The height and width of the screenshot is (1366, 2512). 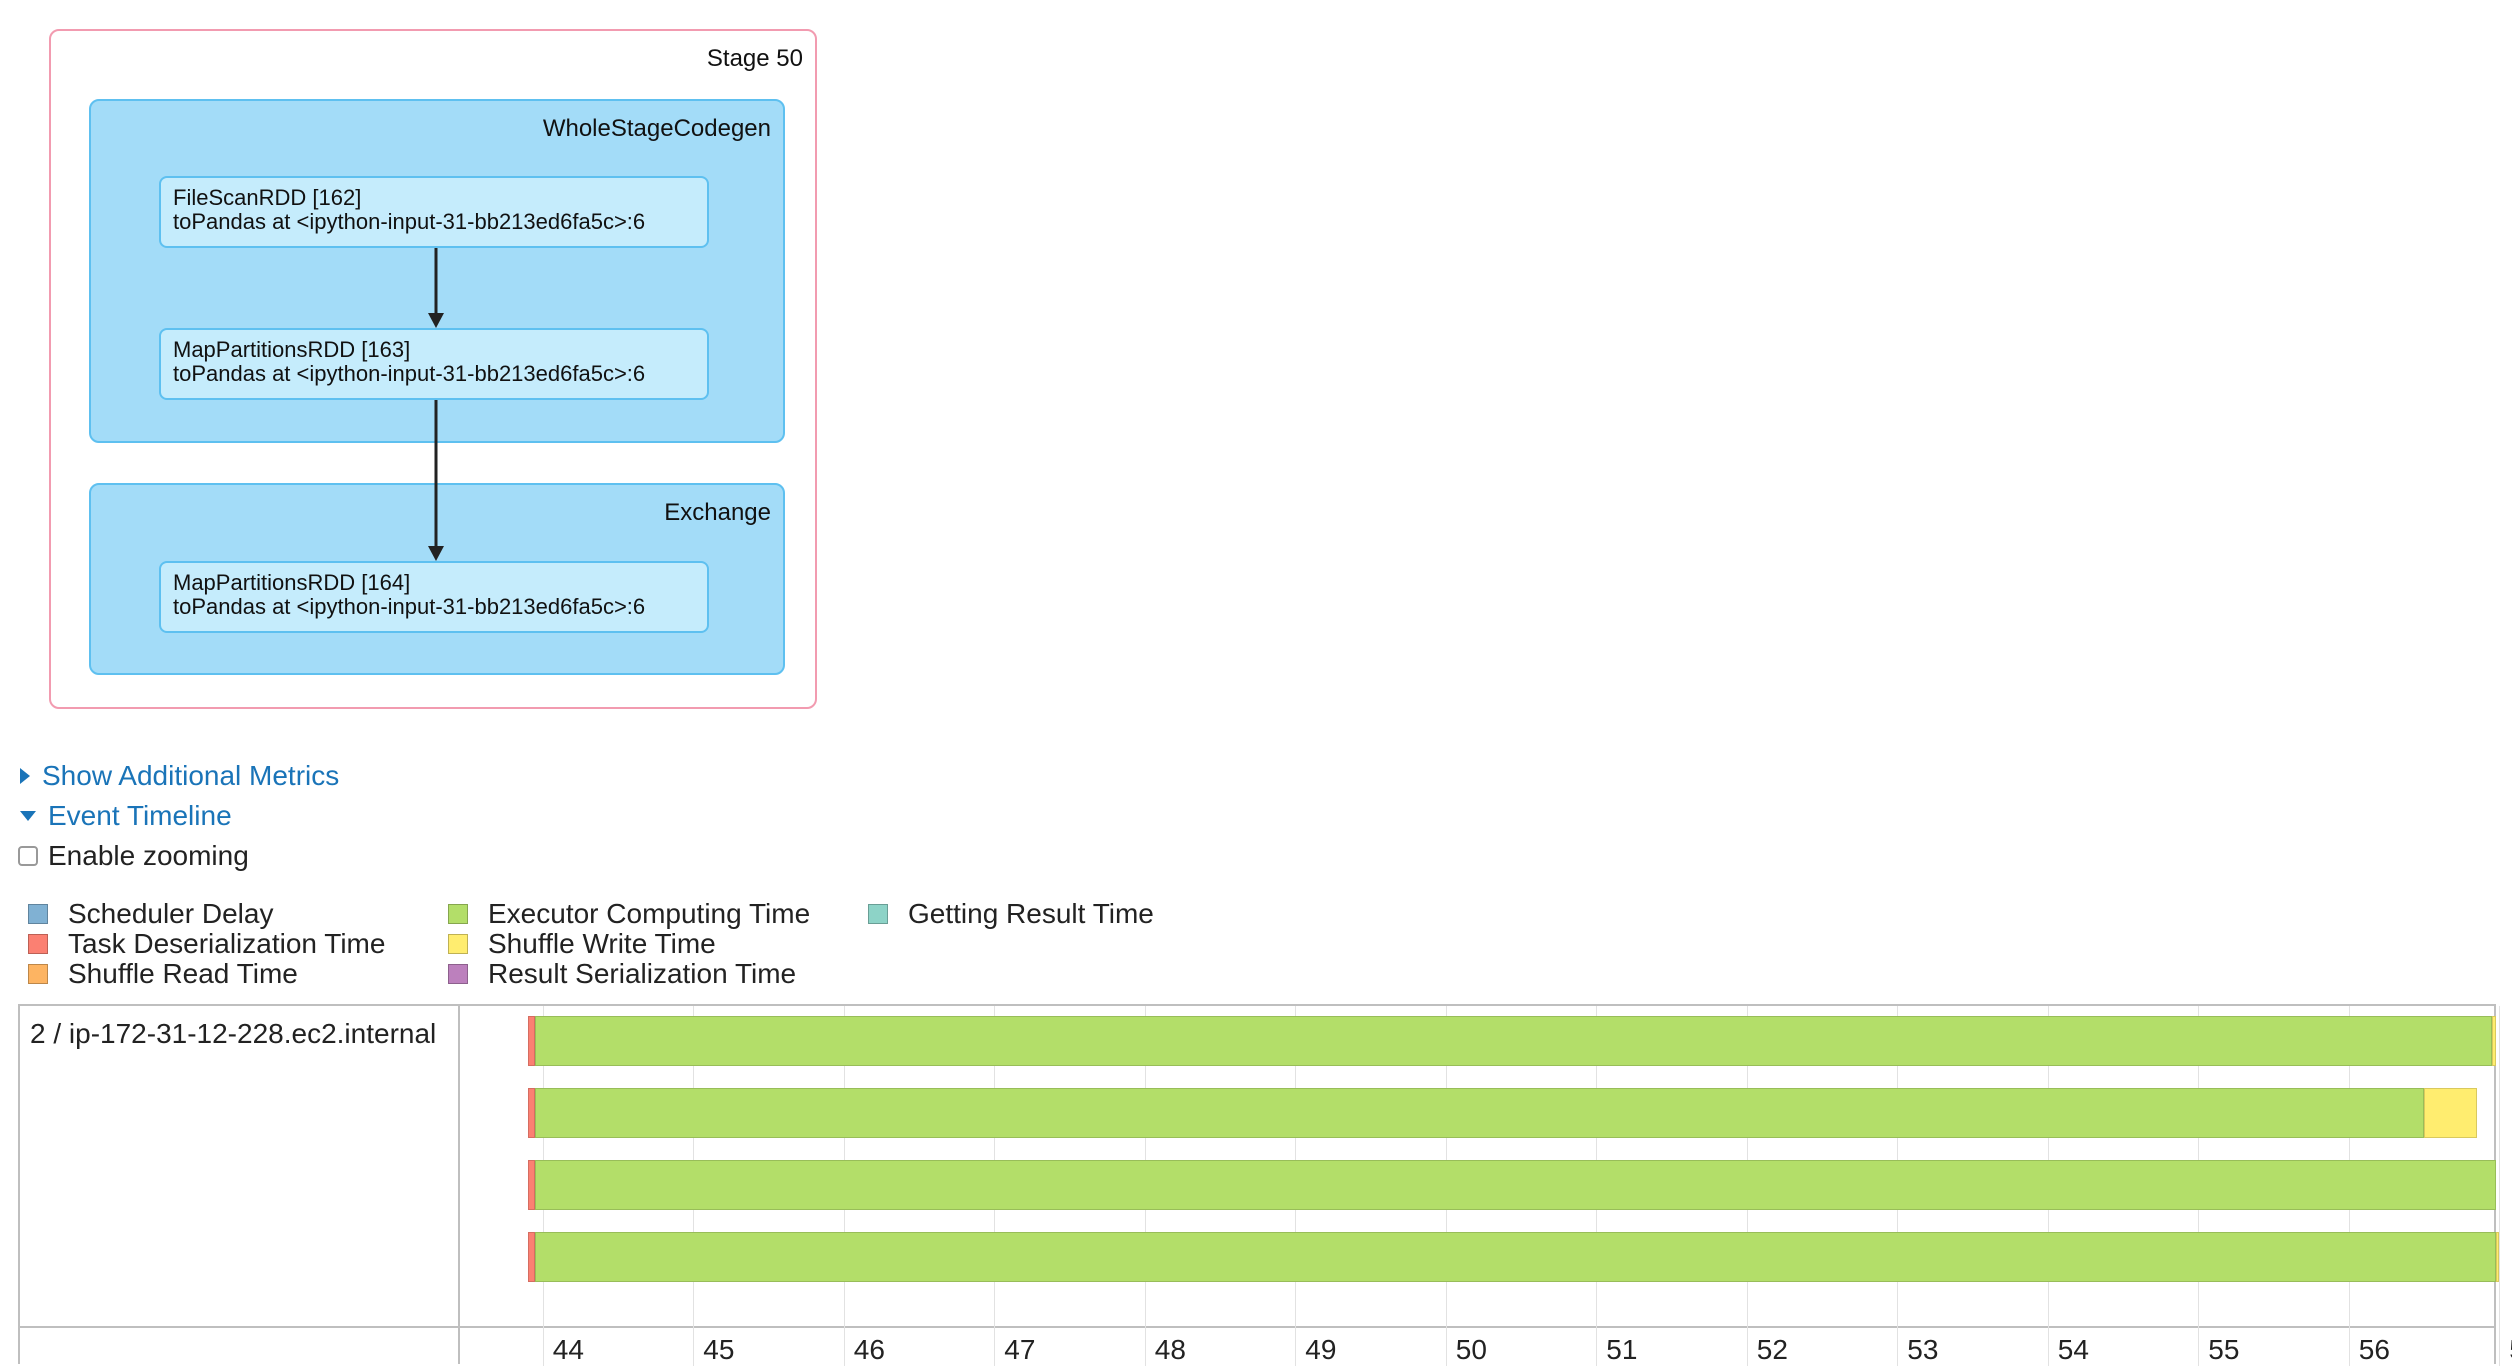 I want to click on rdd-node-title: MapPartitionsRDD [163], so click(x=292, y=349).